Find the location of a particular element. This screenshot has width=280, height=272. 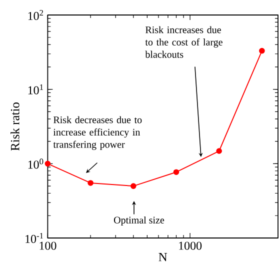

y-tick-label: 10$^{1}$ is located at coordinates (36, 89).